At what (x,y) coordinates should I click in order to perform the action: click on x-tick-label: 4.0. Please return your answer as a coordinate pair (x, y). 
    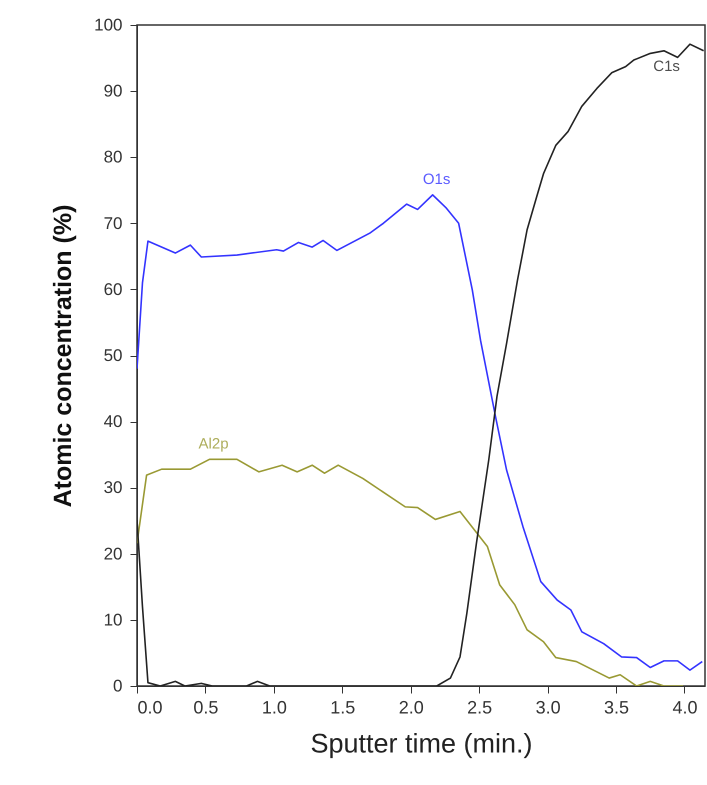
    Looking at the image, I should click on (685, 708).